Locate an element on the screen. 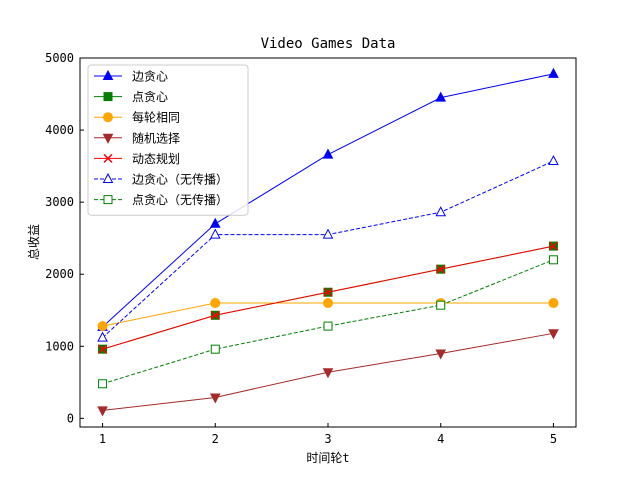 This screenshot has width=640, height=480. legend-entry: 每轮相同 is located at coordinates (137, 117).